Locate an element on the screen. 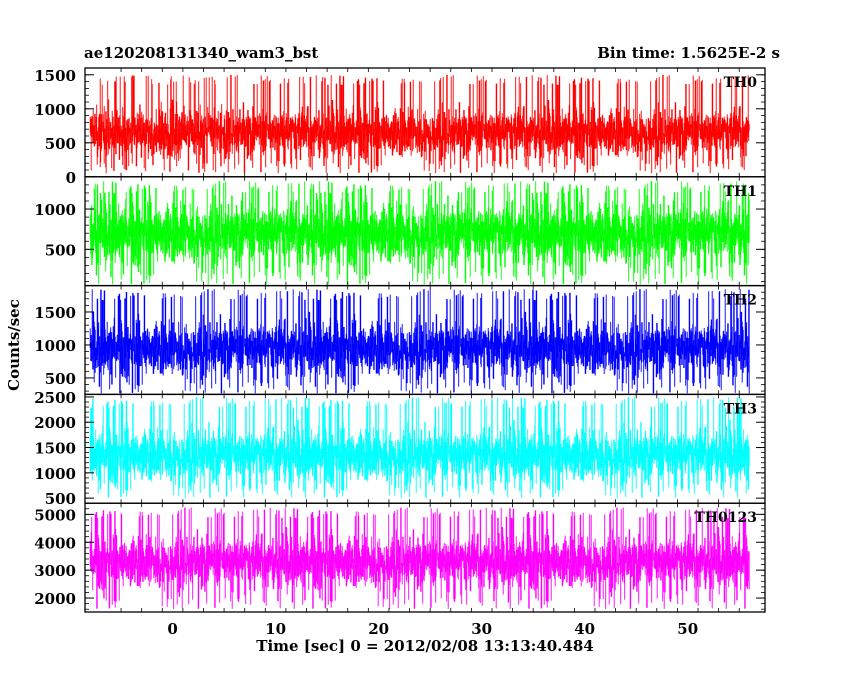 The width and height of the screenshot is (850, 680). panel-label-th2: TH2 is located at coordinates (740, 301).